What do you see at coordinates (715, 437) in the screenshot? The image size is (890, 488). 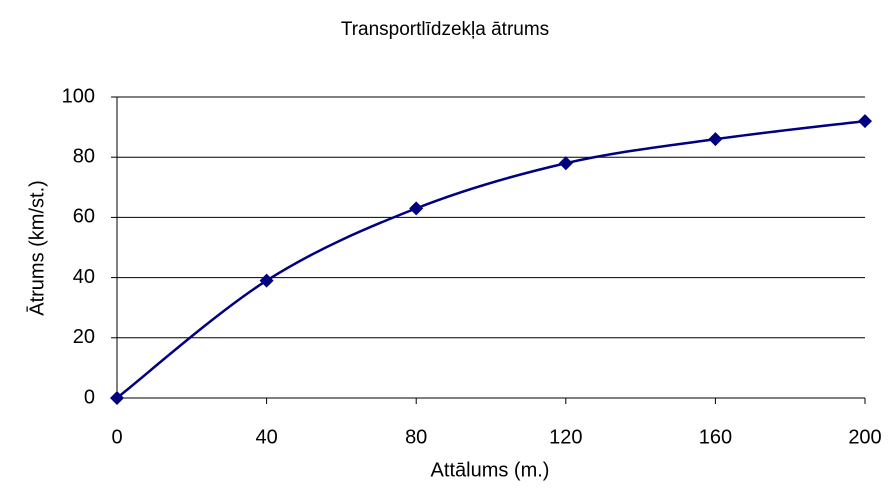 I see `x-tick-label: 160` at bounding box center [715, 437].